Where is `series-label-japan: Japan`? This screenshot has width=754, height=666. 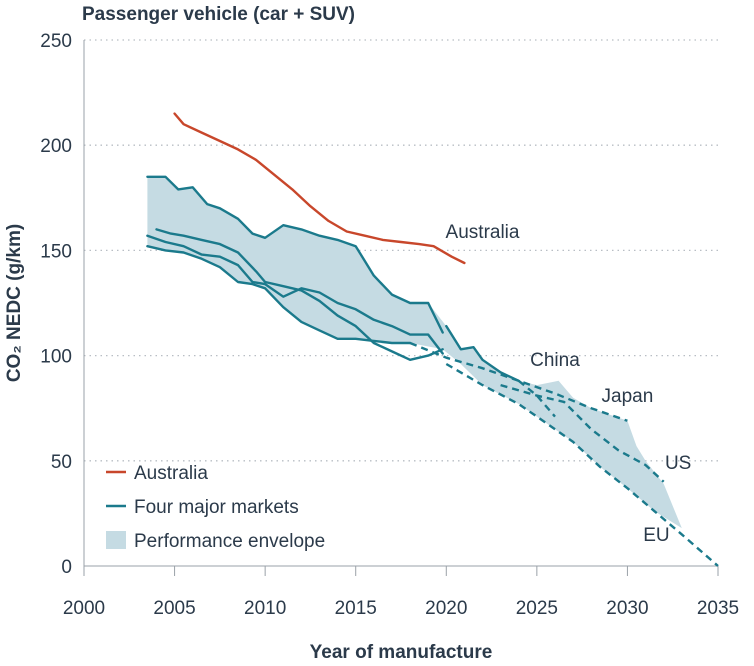 series-label-japan: Japan is located at coordinates (628, 396).